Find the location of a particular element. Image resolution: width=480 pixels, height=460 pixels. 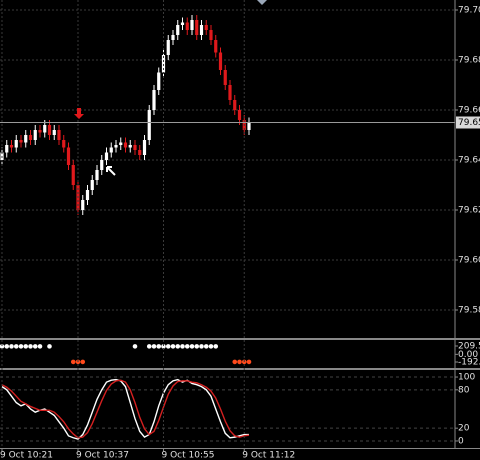

x-tick-label: 9 Oct 11:12 is located at coordinates (268, 455).